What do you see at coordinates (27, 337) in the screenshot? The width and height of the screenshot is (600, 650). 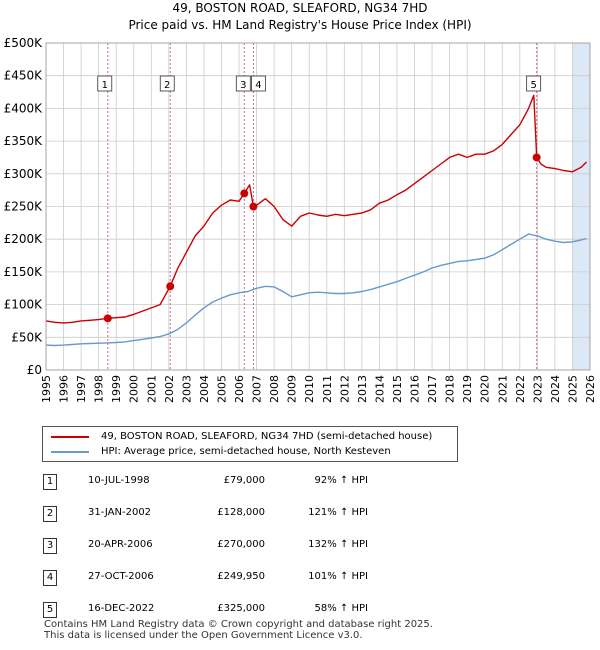 I see `y-tick-label: £50K` at bounding box center [27, 337].